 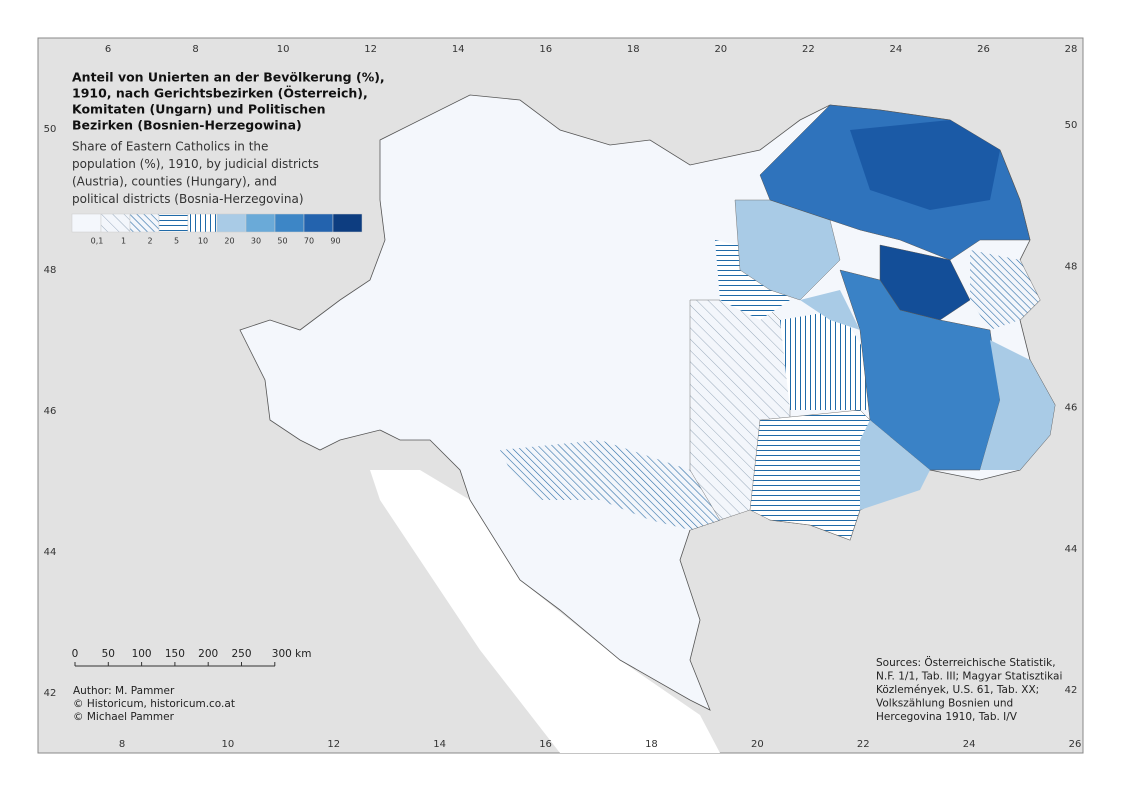 I want to click on legend-label: 70, so click(x=309, y=241).